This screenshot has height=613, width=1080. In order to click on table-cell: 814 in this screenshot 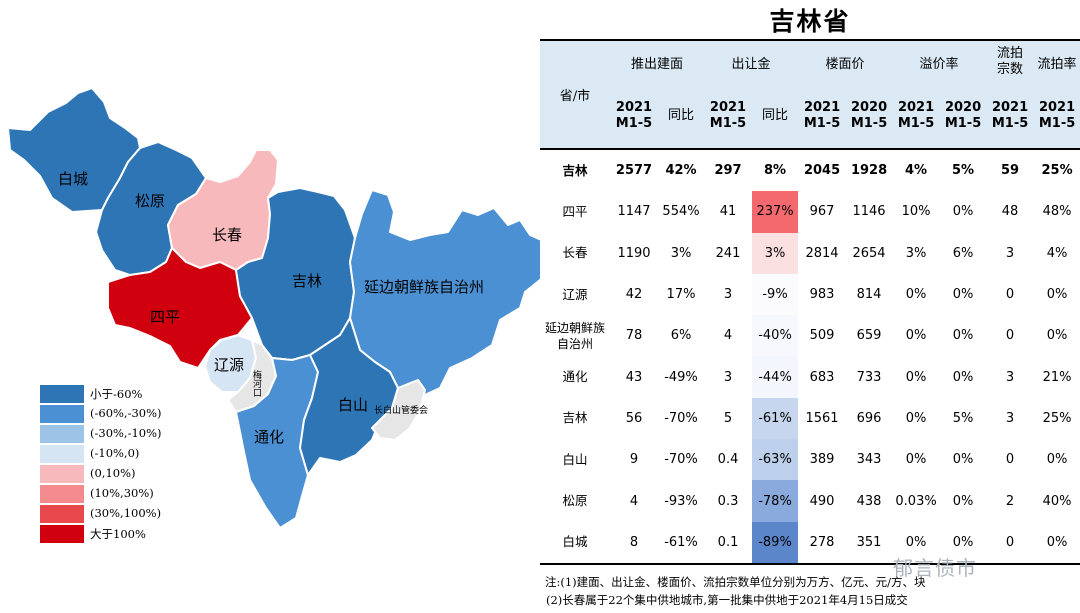, I will do `click(869, 295)`.